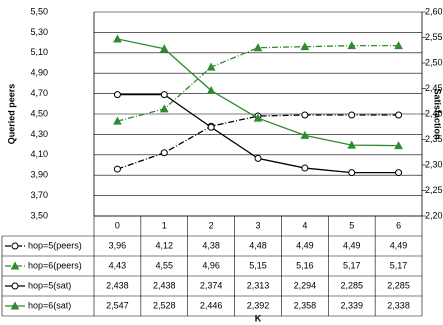  Describe the element at coordinates (55, 265) in the screenshot. I see `legend-label: hop=6(peers)` at that location.